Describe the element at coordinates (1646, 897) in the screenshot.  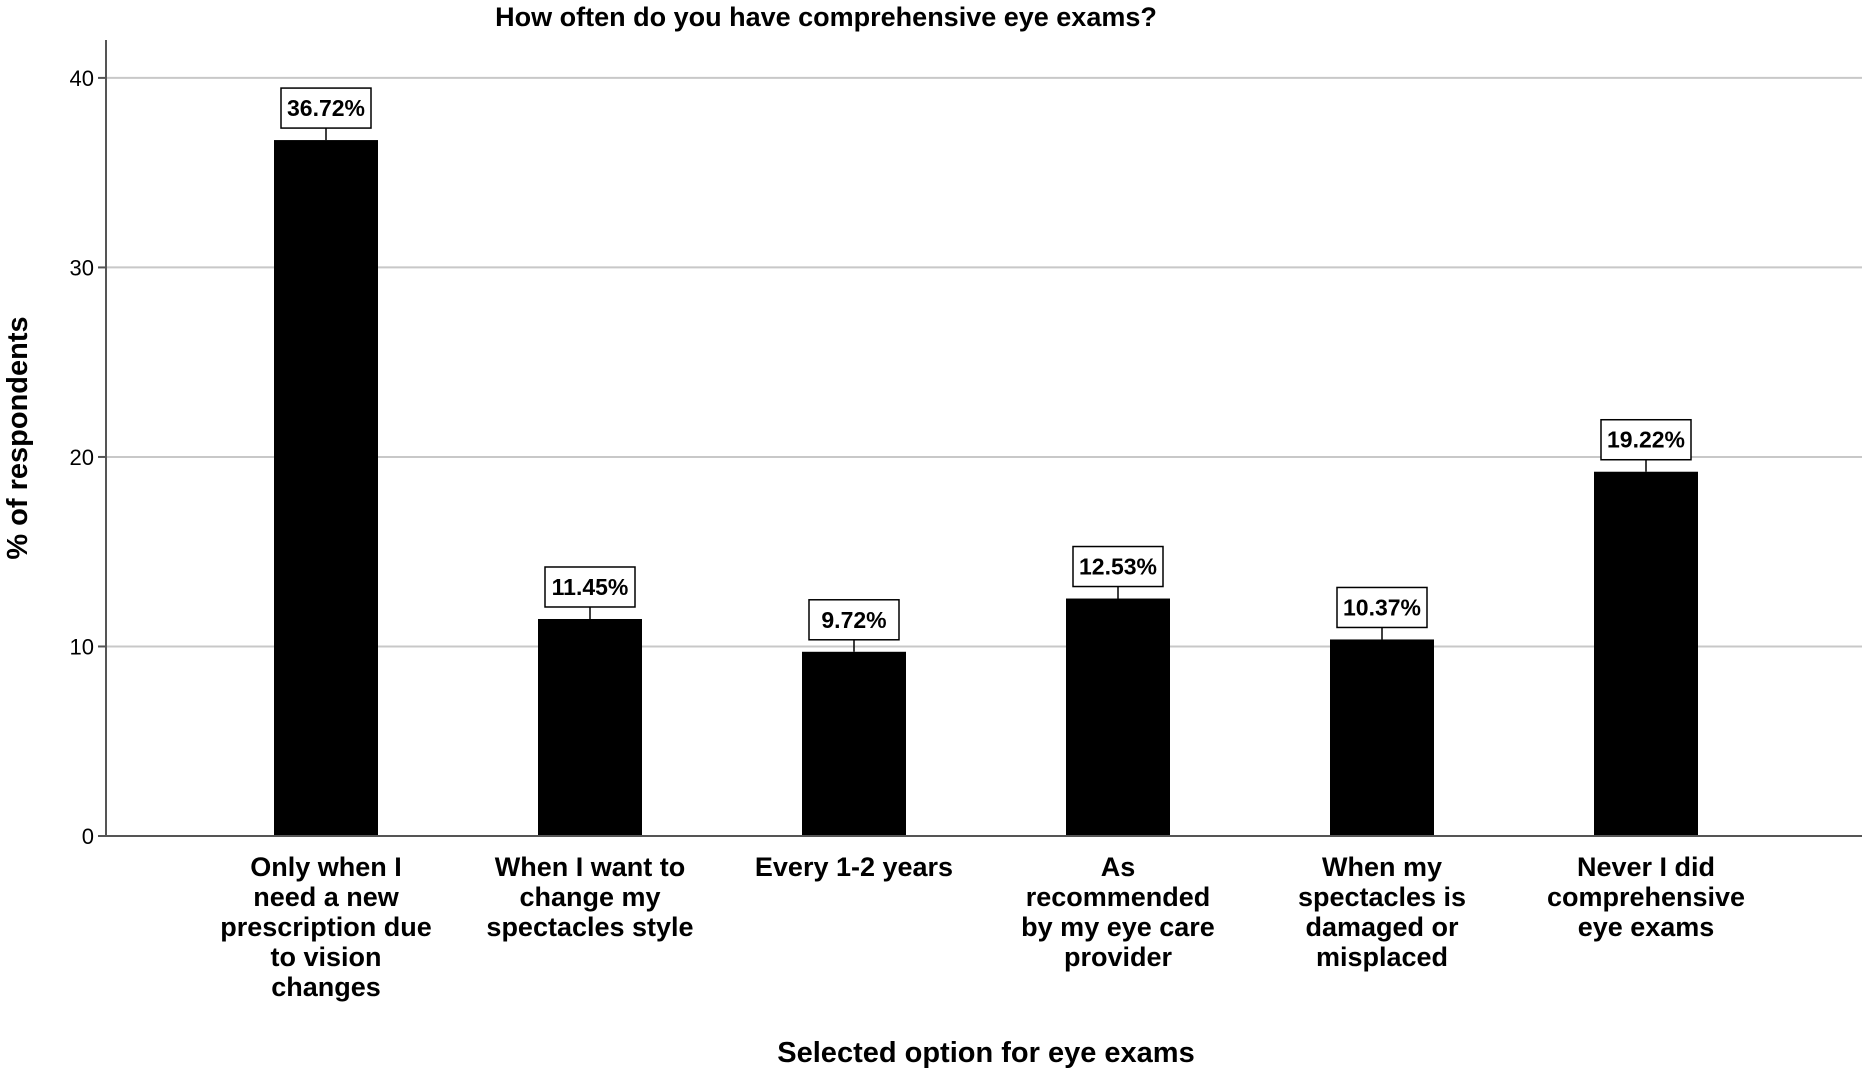
I see `x-tick-label: Never I did comprehensive eye exams` at that location.